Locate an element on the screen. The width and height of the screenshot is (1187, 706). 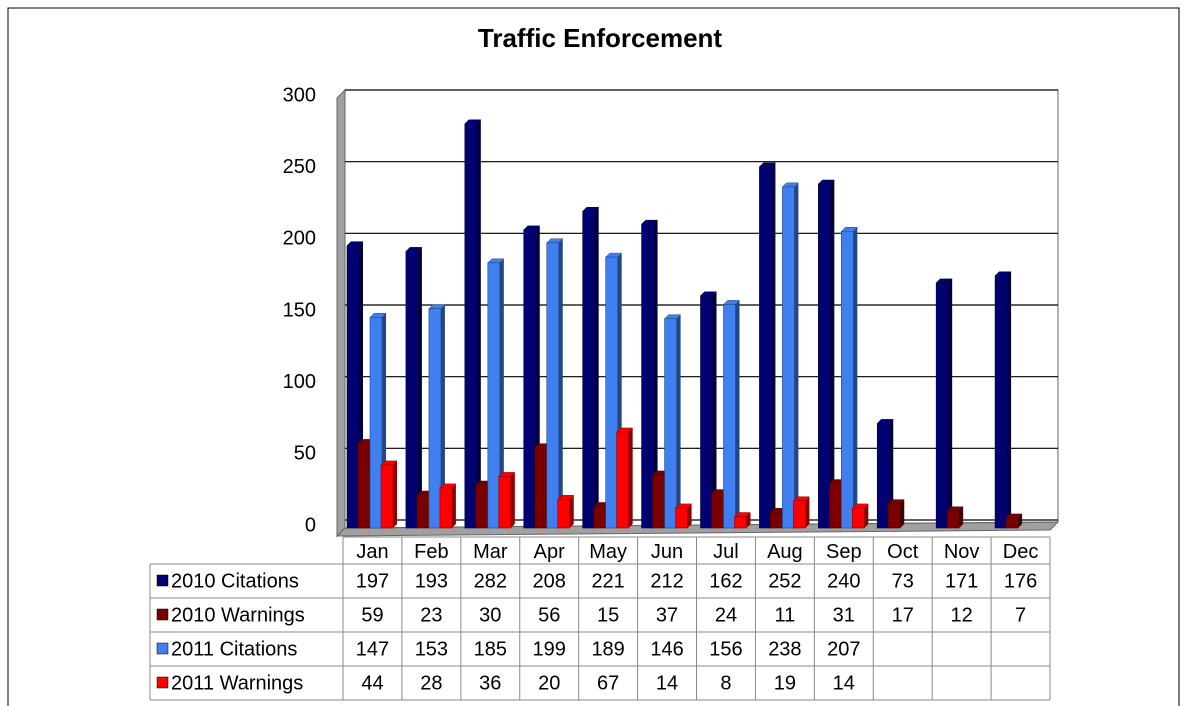
x-tick-label: Jan is located at coordinates (372, 552).